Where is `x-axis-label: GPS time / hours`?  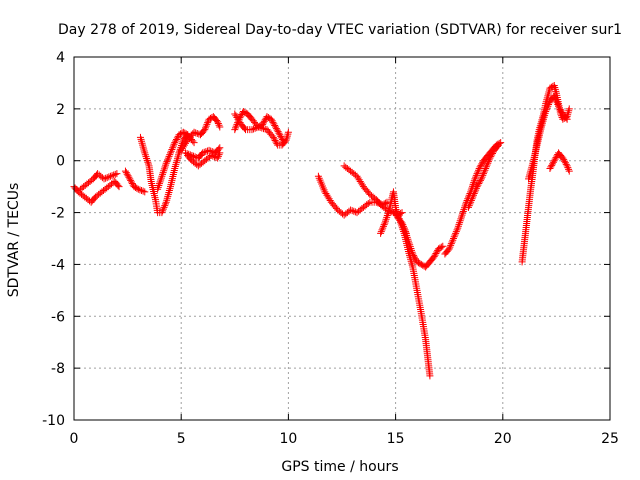 x-axis-label: GPS time / hours is located at coordinates (339, 467).